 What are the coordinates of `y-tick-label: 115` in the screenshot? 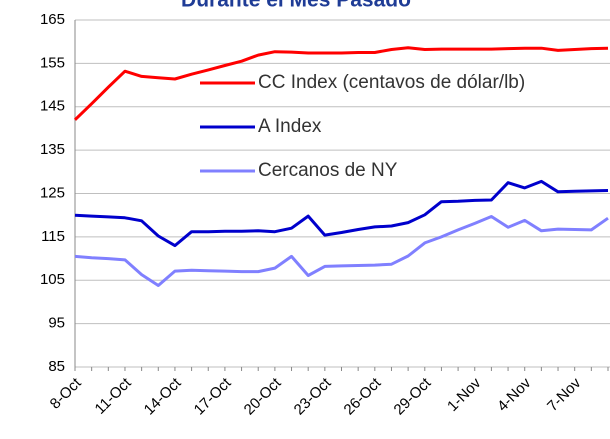 It's located at (53, 236).